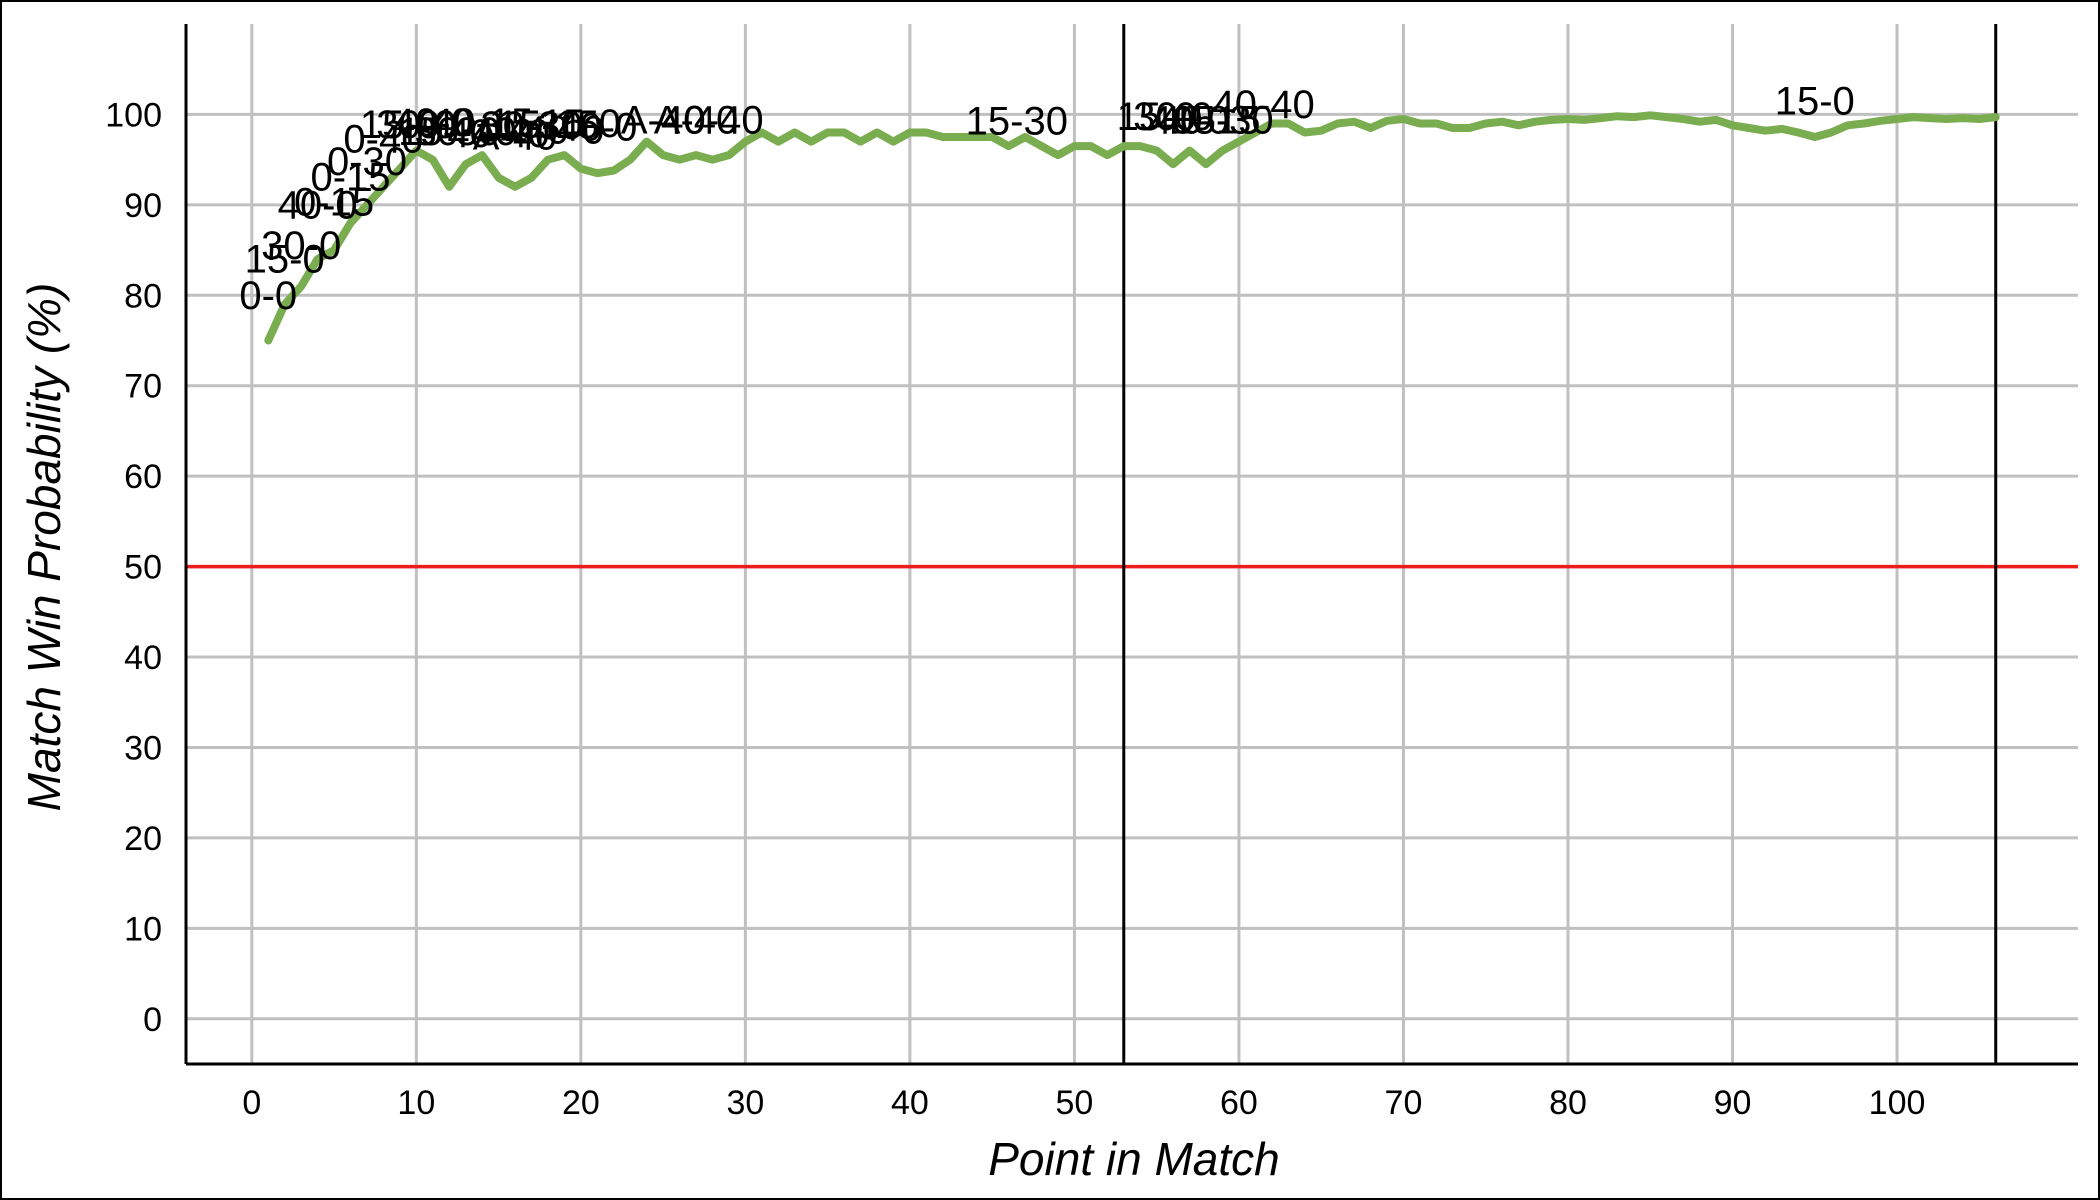  Describe the element at coordinates (1404, 1103) in the screenshot. I see `x-tick-label-70: 70` at that location.